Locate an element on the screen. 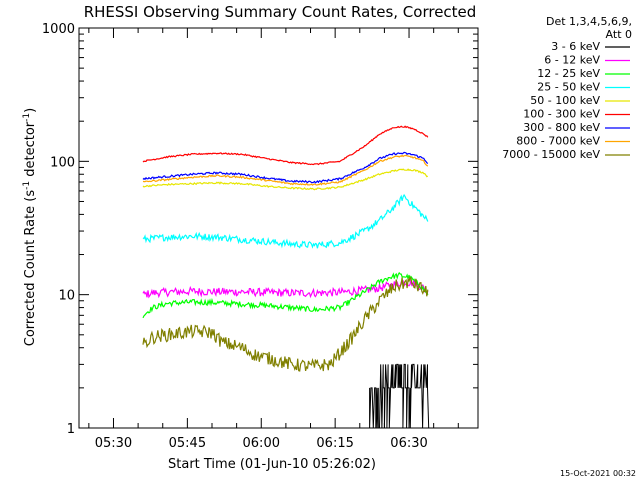  legend-label-300-800-kev: 300 - 800 keV is located at coordinates (561, 127).